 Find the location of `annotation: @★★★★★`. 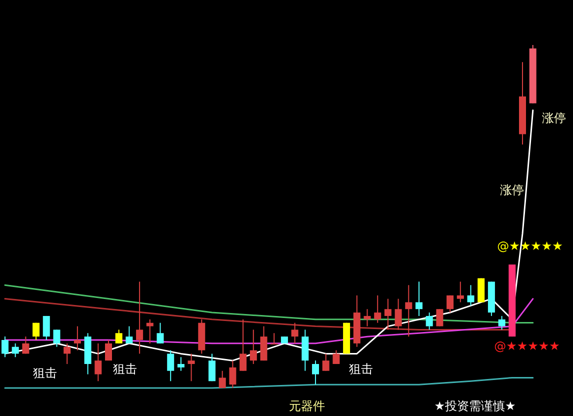

annotation: @★★★★★ is located at coordinates (527, 346).